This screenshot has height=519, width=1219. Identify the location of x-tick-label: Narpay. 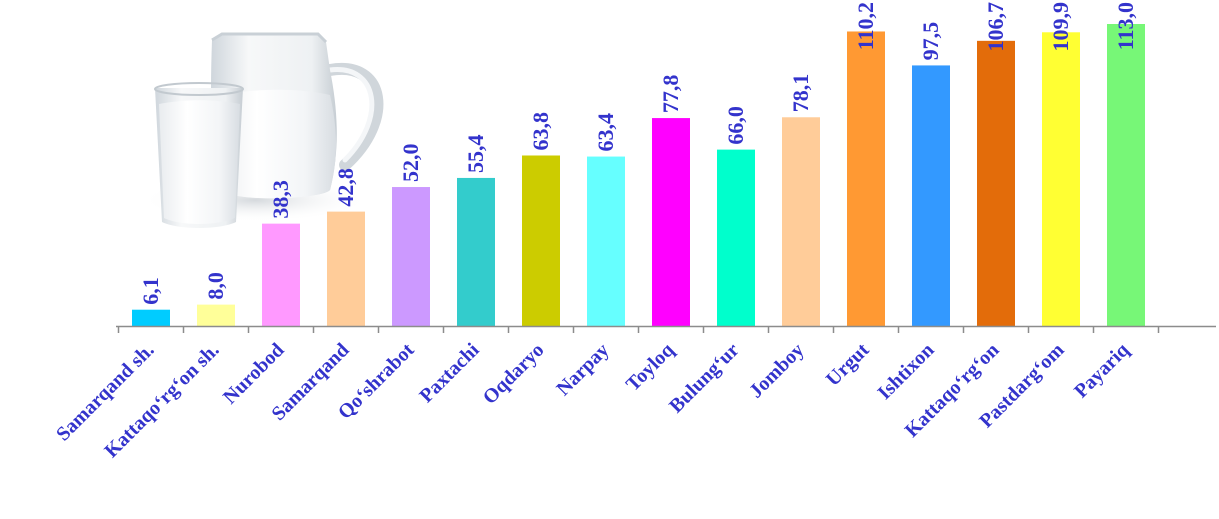
(582, 369).